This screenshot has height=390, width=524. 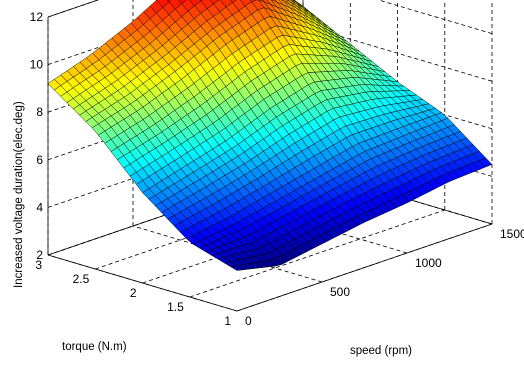 What do you see at coordinates (37, 17) in the screenshot?
I see `z-tick-label: 12` at bounding box center [37, 17].